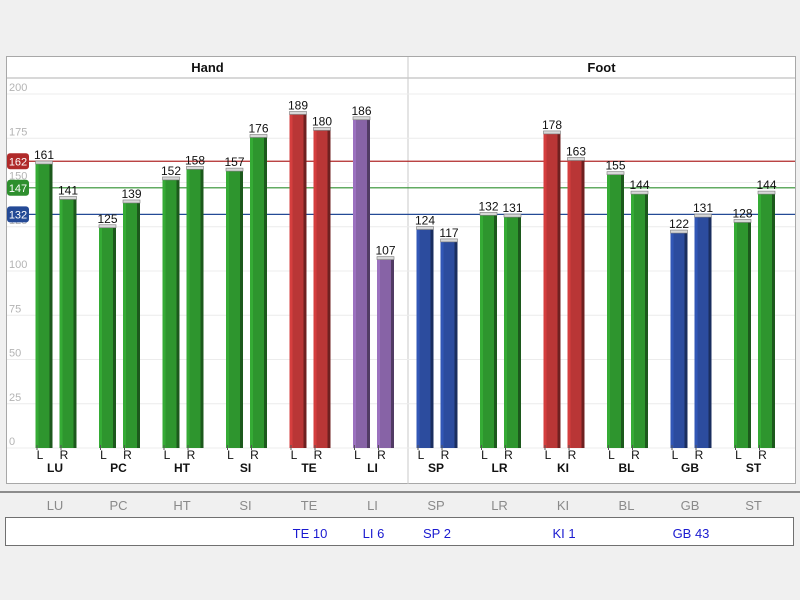 The height and width of the screenshot is (600, 800). What do you see at coordinates (437, 533) in the screenshot?
I see `point-label-SP: SP 2` at bounding box center [437, 533].